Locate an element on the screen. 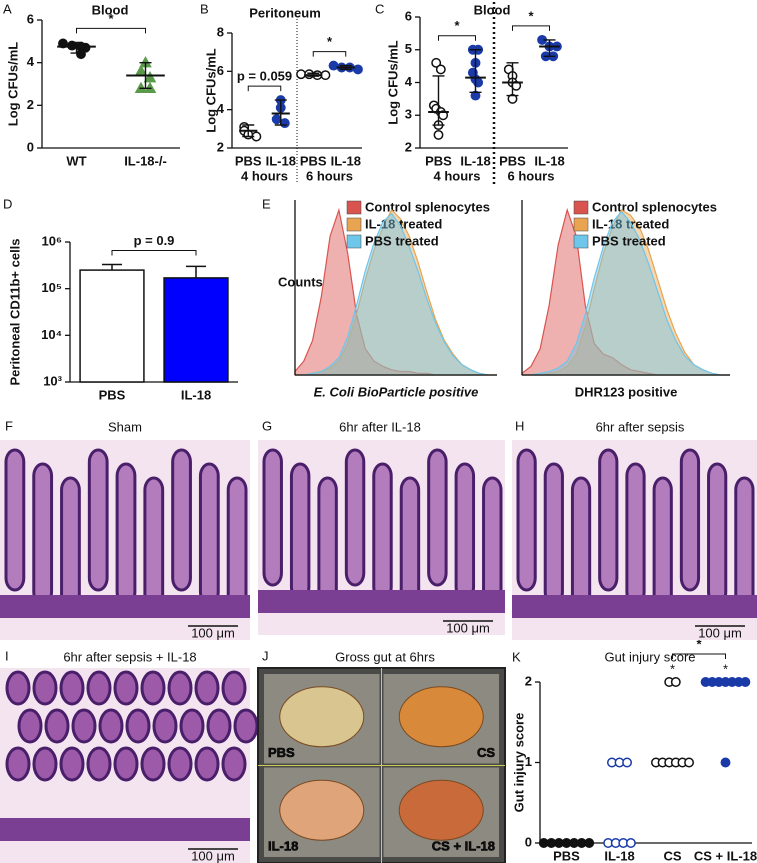 Image resolution: width=757 pixels, height=863 pixels. panel-letter: K is located at coordinates (516, 656).